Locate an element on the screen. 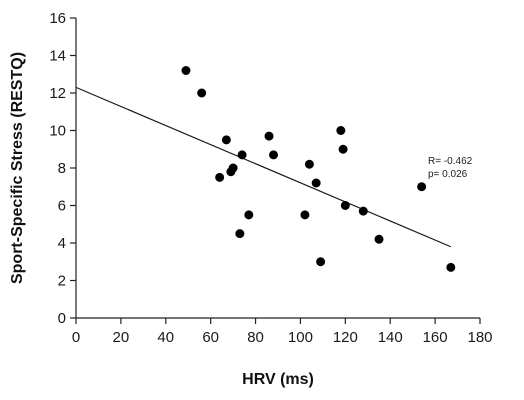  y-tick-label: 14 is located at coordinates (57, 56).